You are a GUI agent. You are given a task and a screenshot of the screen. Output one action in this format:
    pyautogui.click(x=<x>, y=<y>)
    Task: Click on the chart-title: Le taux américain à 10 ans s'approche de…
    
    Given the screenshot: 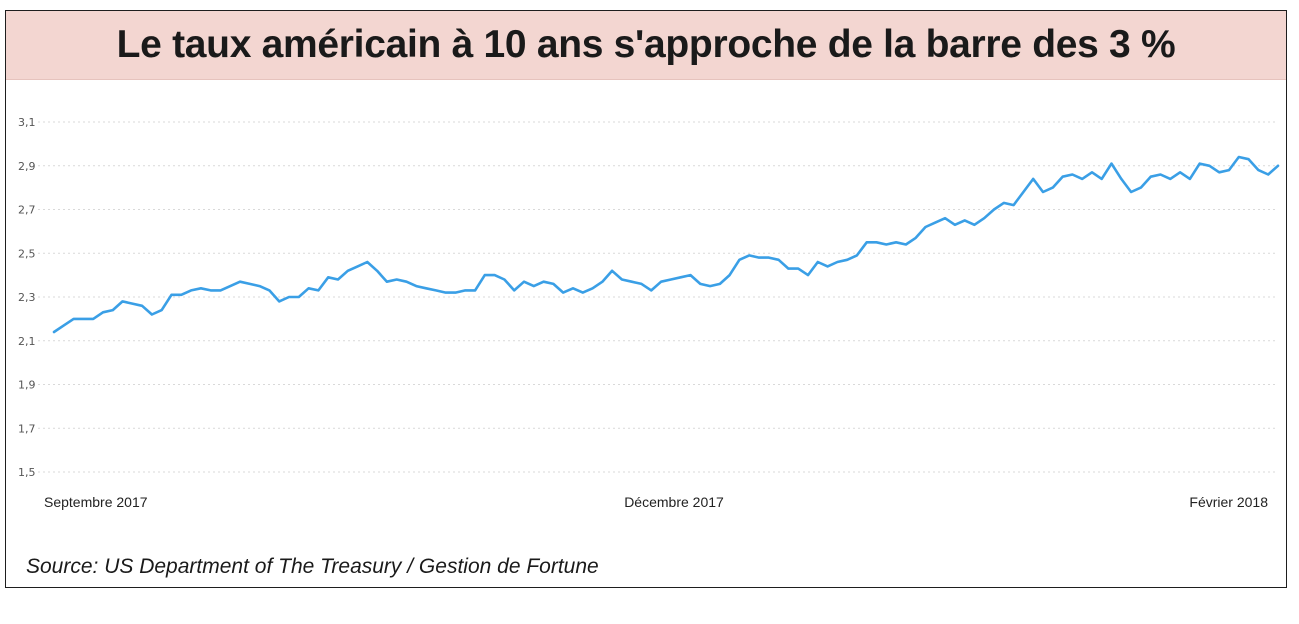 What is the action you would take?
    pyautogui.click(x=646, y=44)
    